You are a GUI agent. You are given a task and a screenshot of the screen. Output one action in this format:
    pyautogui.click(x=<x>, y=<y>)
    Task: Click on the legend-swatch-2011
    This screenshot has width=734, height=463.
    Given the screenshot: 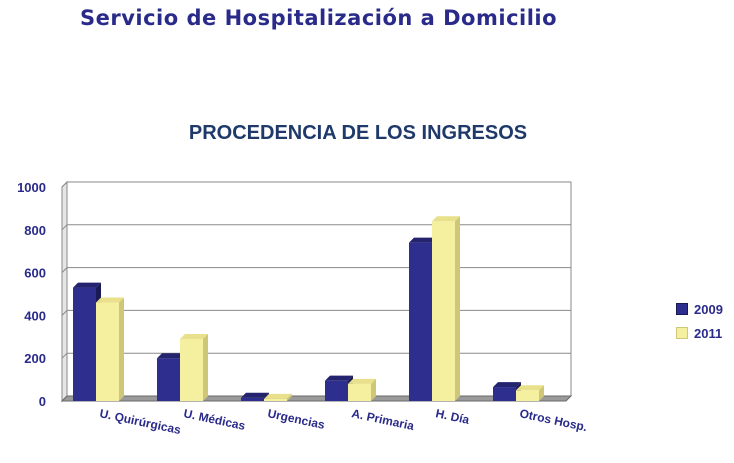 What is the action you would take?
    pyautogui.click(x=682, y=333)
    